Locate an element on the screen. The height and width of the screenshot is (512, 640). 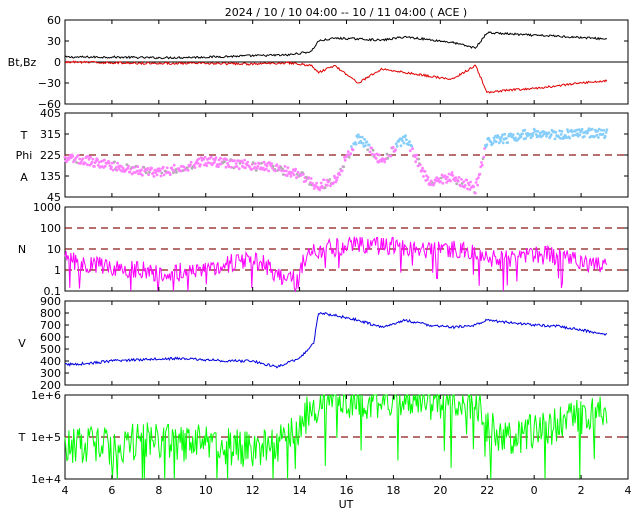
series-line-bt is located at coordinates (335, 45).